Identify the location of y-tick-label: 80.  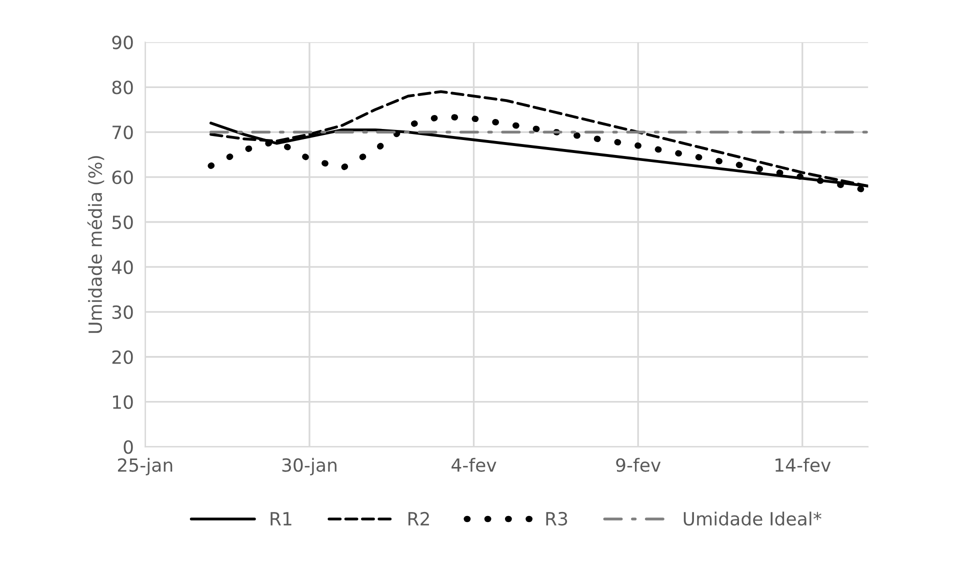
(122, 87).